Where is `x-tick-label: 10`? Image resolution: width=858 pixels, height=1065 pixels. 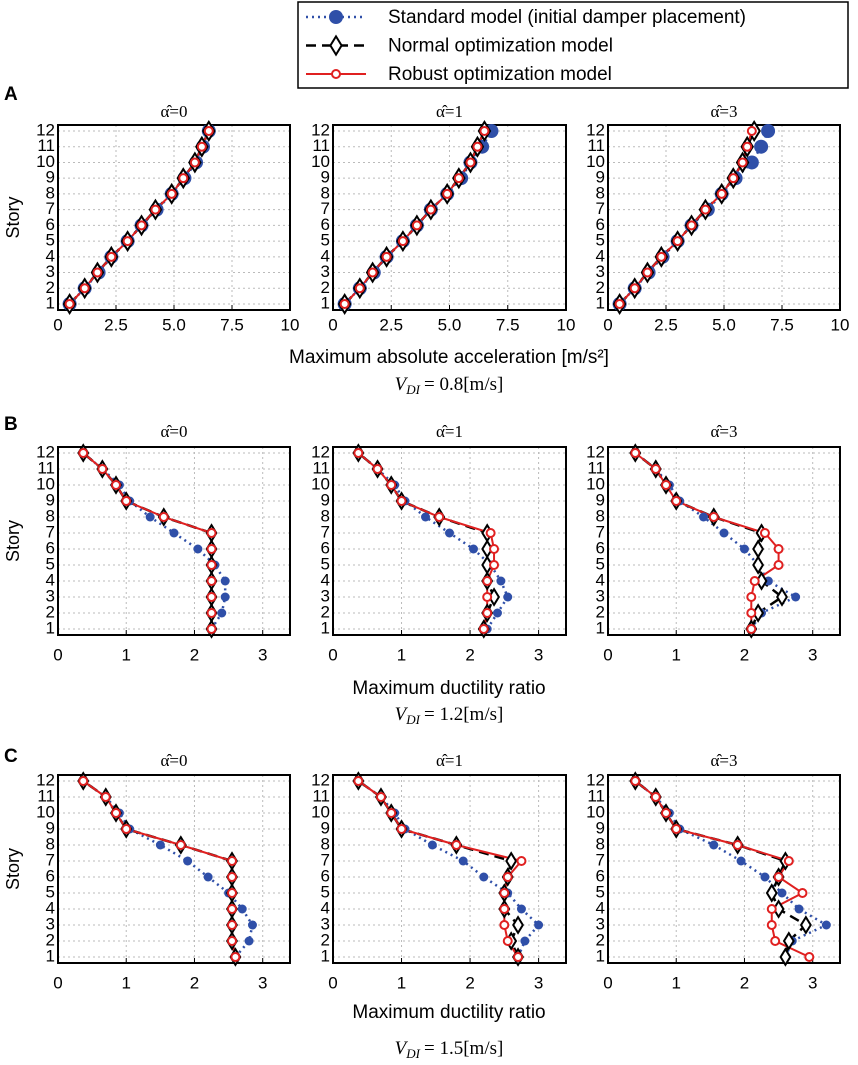
x-tick-label: 10 is located at coordinates (566, 324).